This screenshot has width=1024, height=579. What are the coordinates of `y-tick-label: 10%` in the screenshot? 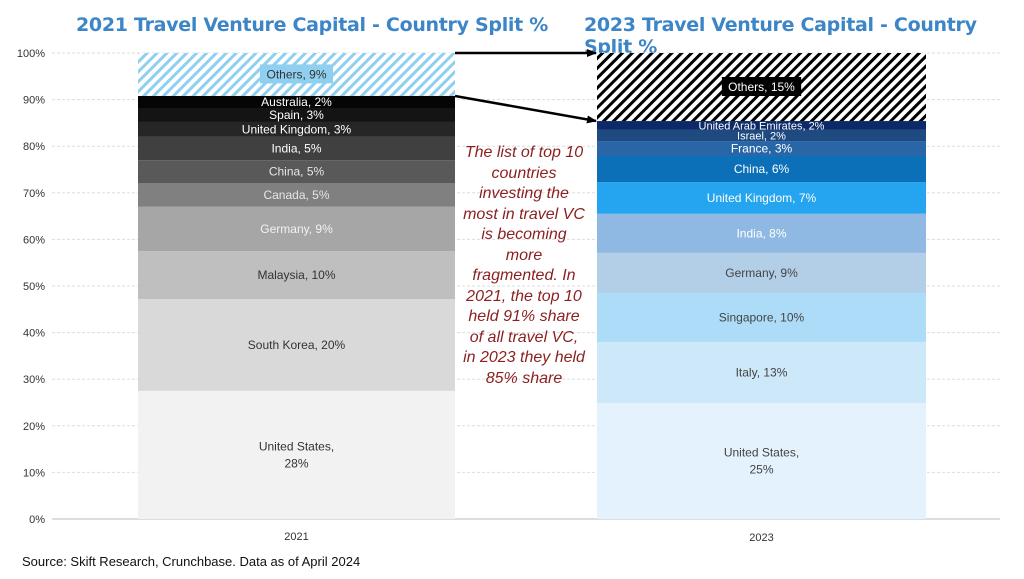 It's located at (34, 473).